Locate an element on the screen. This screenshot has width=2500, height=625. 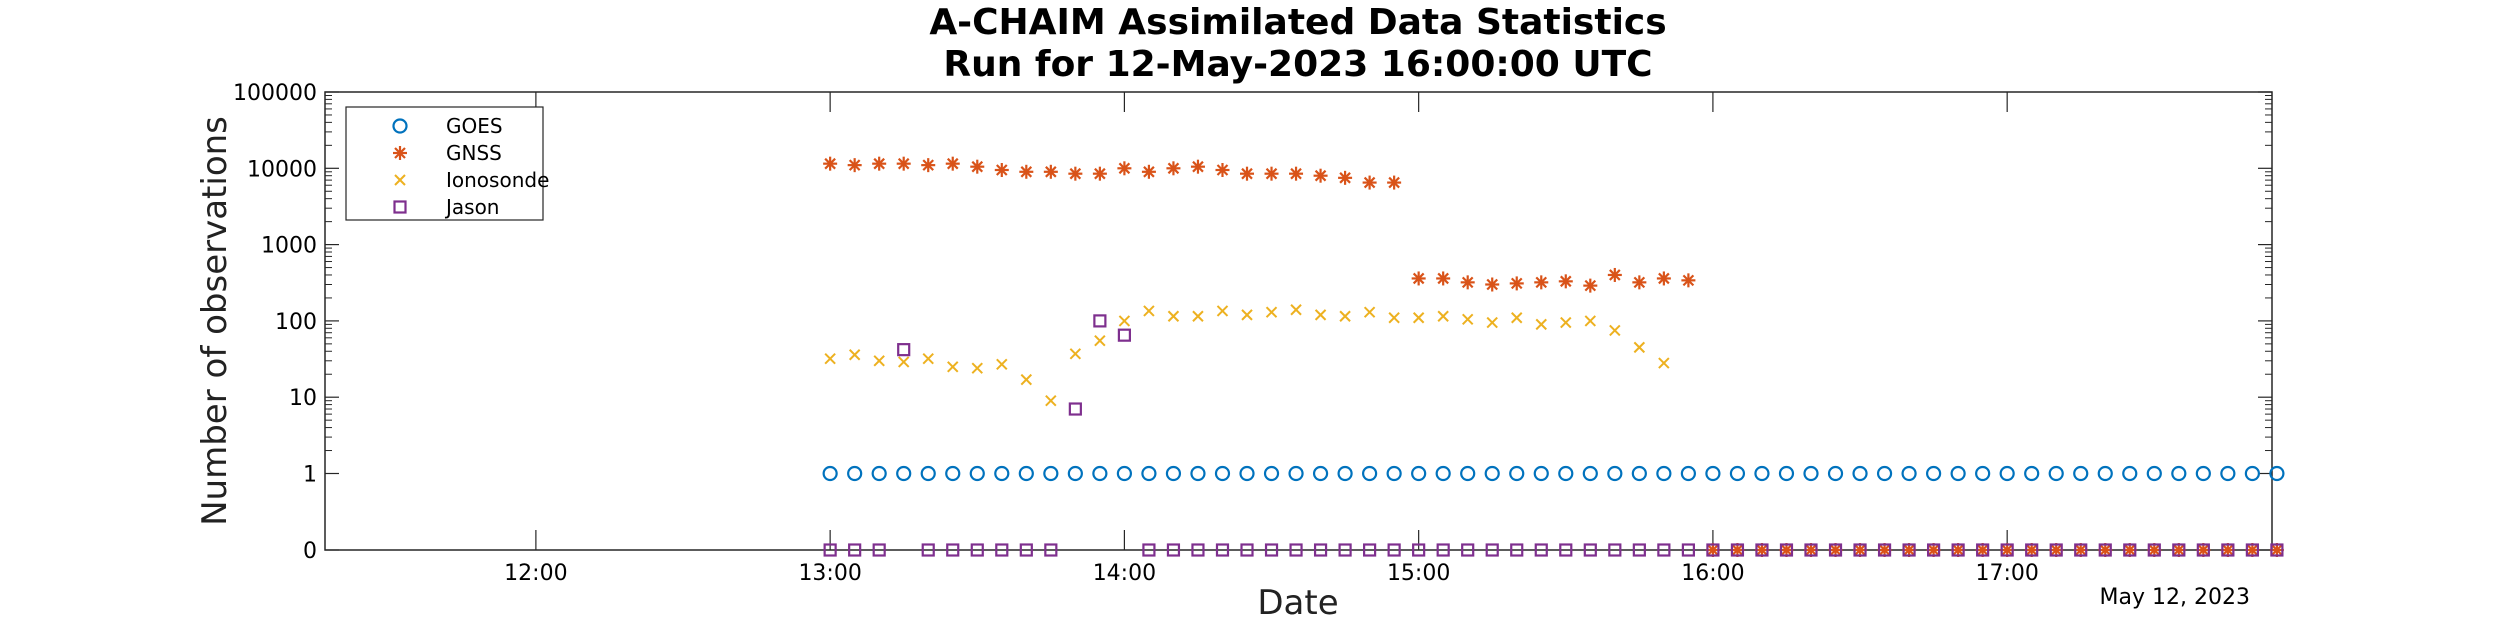
y-tick-label: 0 is located at coordinates (310, 551).